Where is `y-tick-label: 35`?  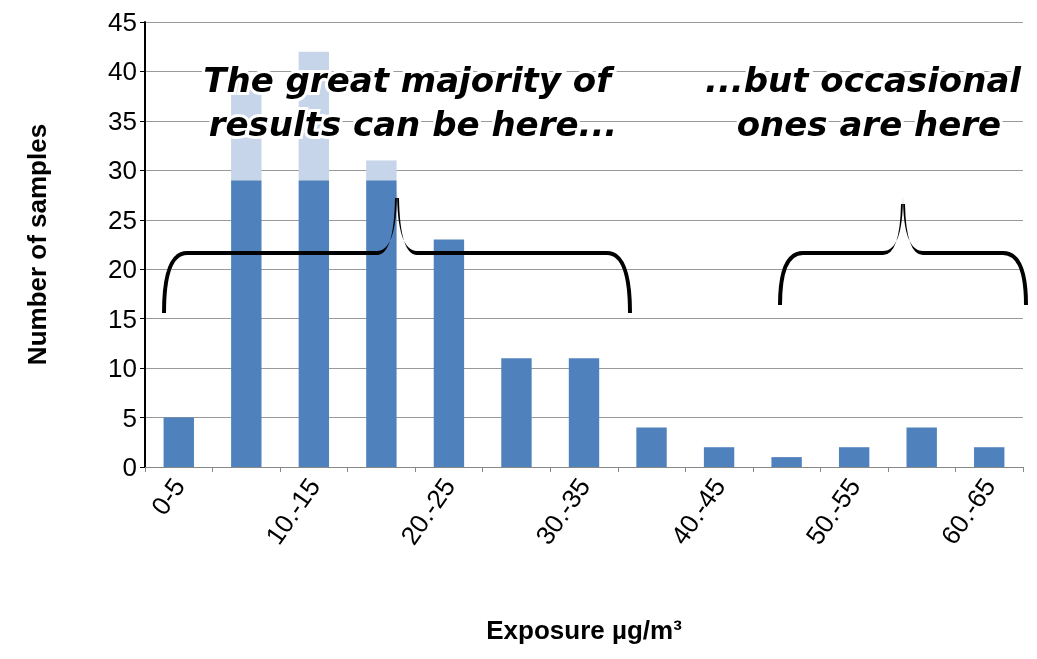
y-tick-label: 35 is located at coordinates (122, 120).